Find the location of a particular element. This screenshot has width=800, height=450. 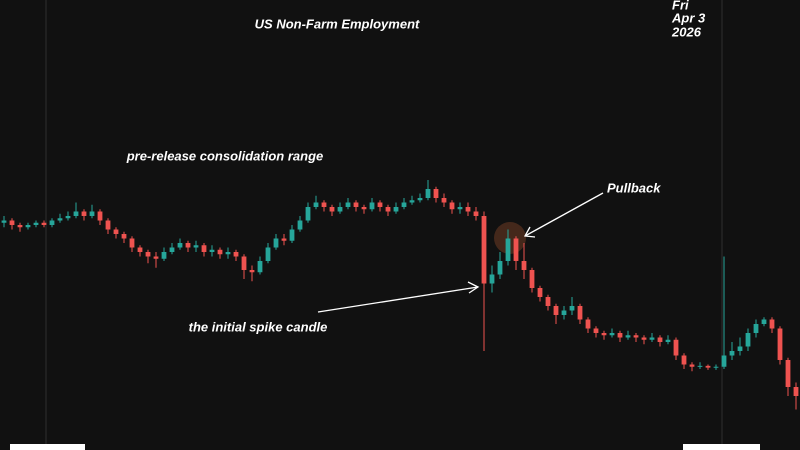

date-label: Fri is located at coordinates (680, 6).